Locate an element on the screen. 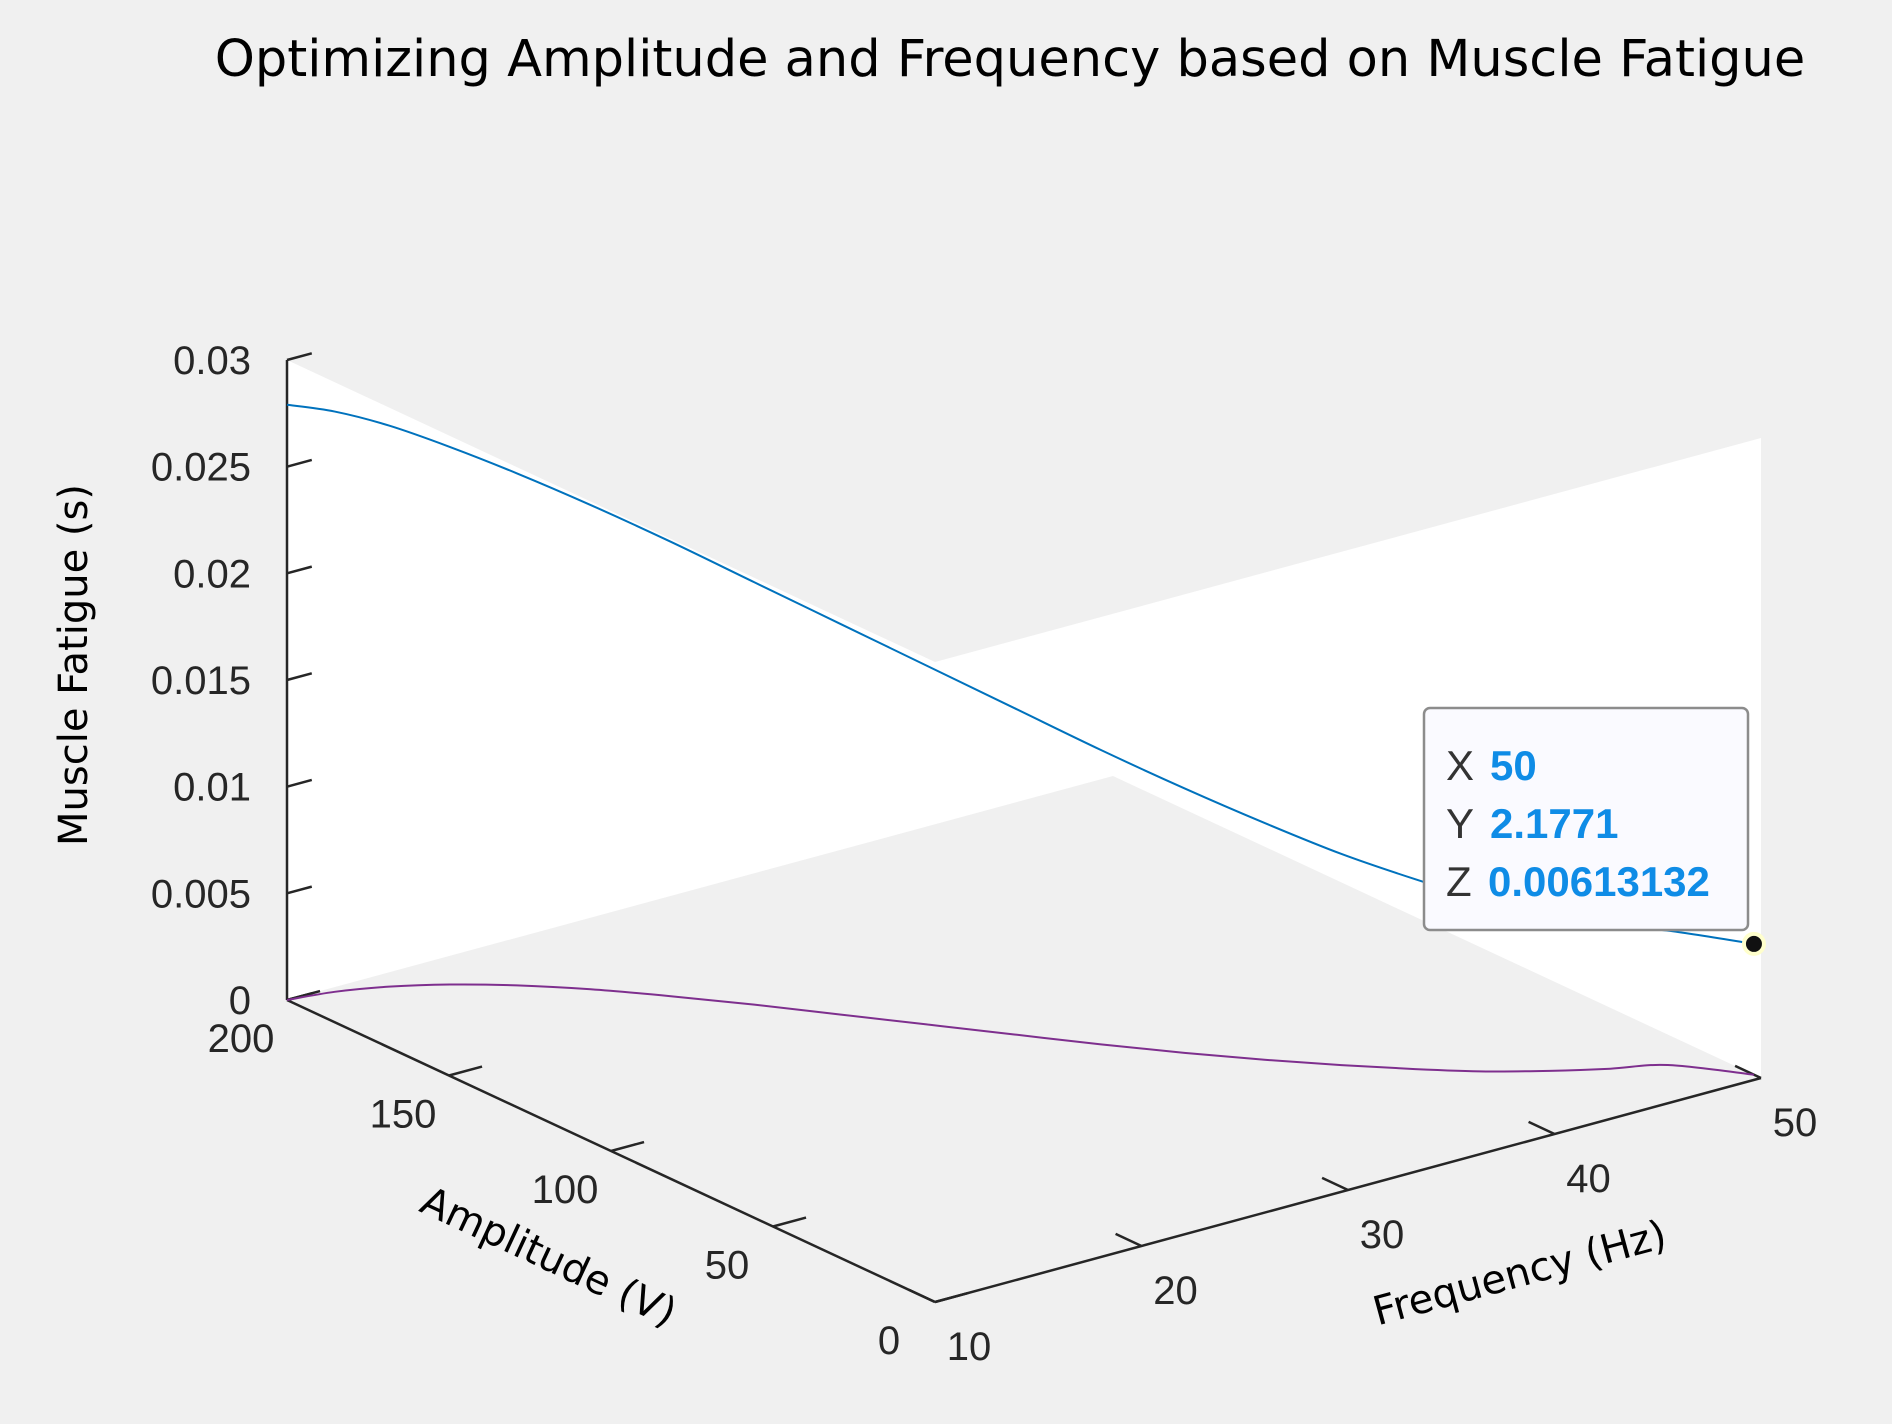 The width and height of the screenshot is (1892, 1424). z-axis-label: Muscle Fatigue (s) is located at coordinates (74, 665).